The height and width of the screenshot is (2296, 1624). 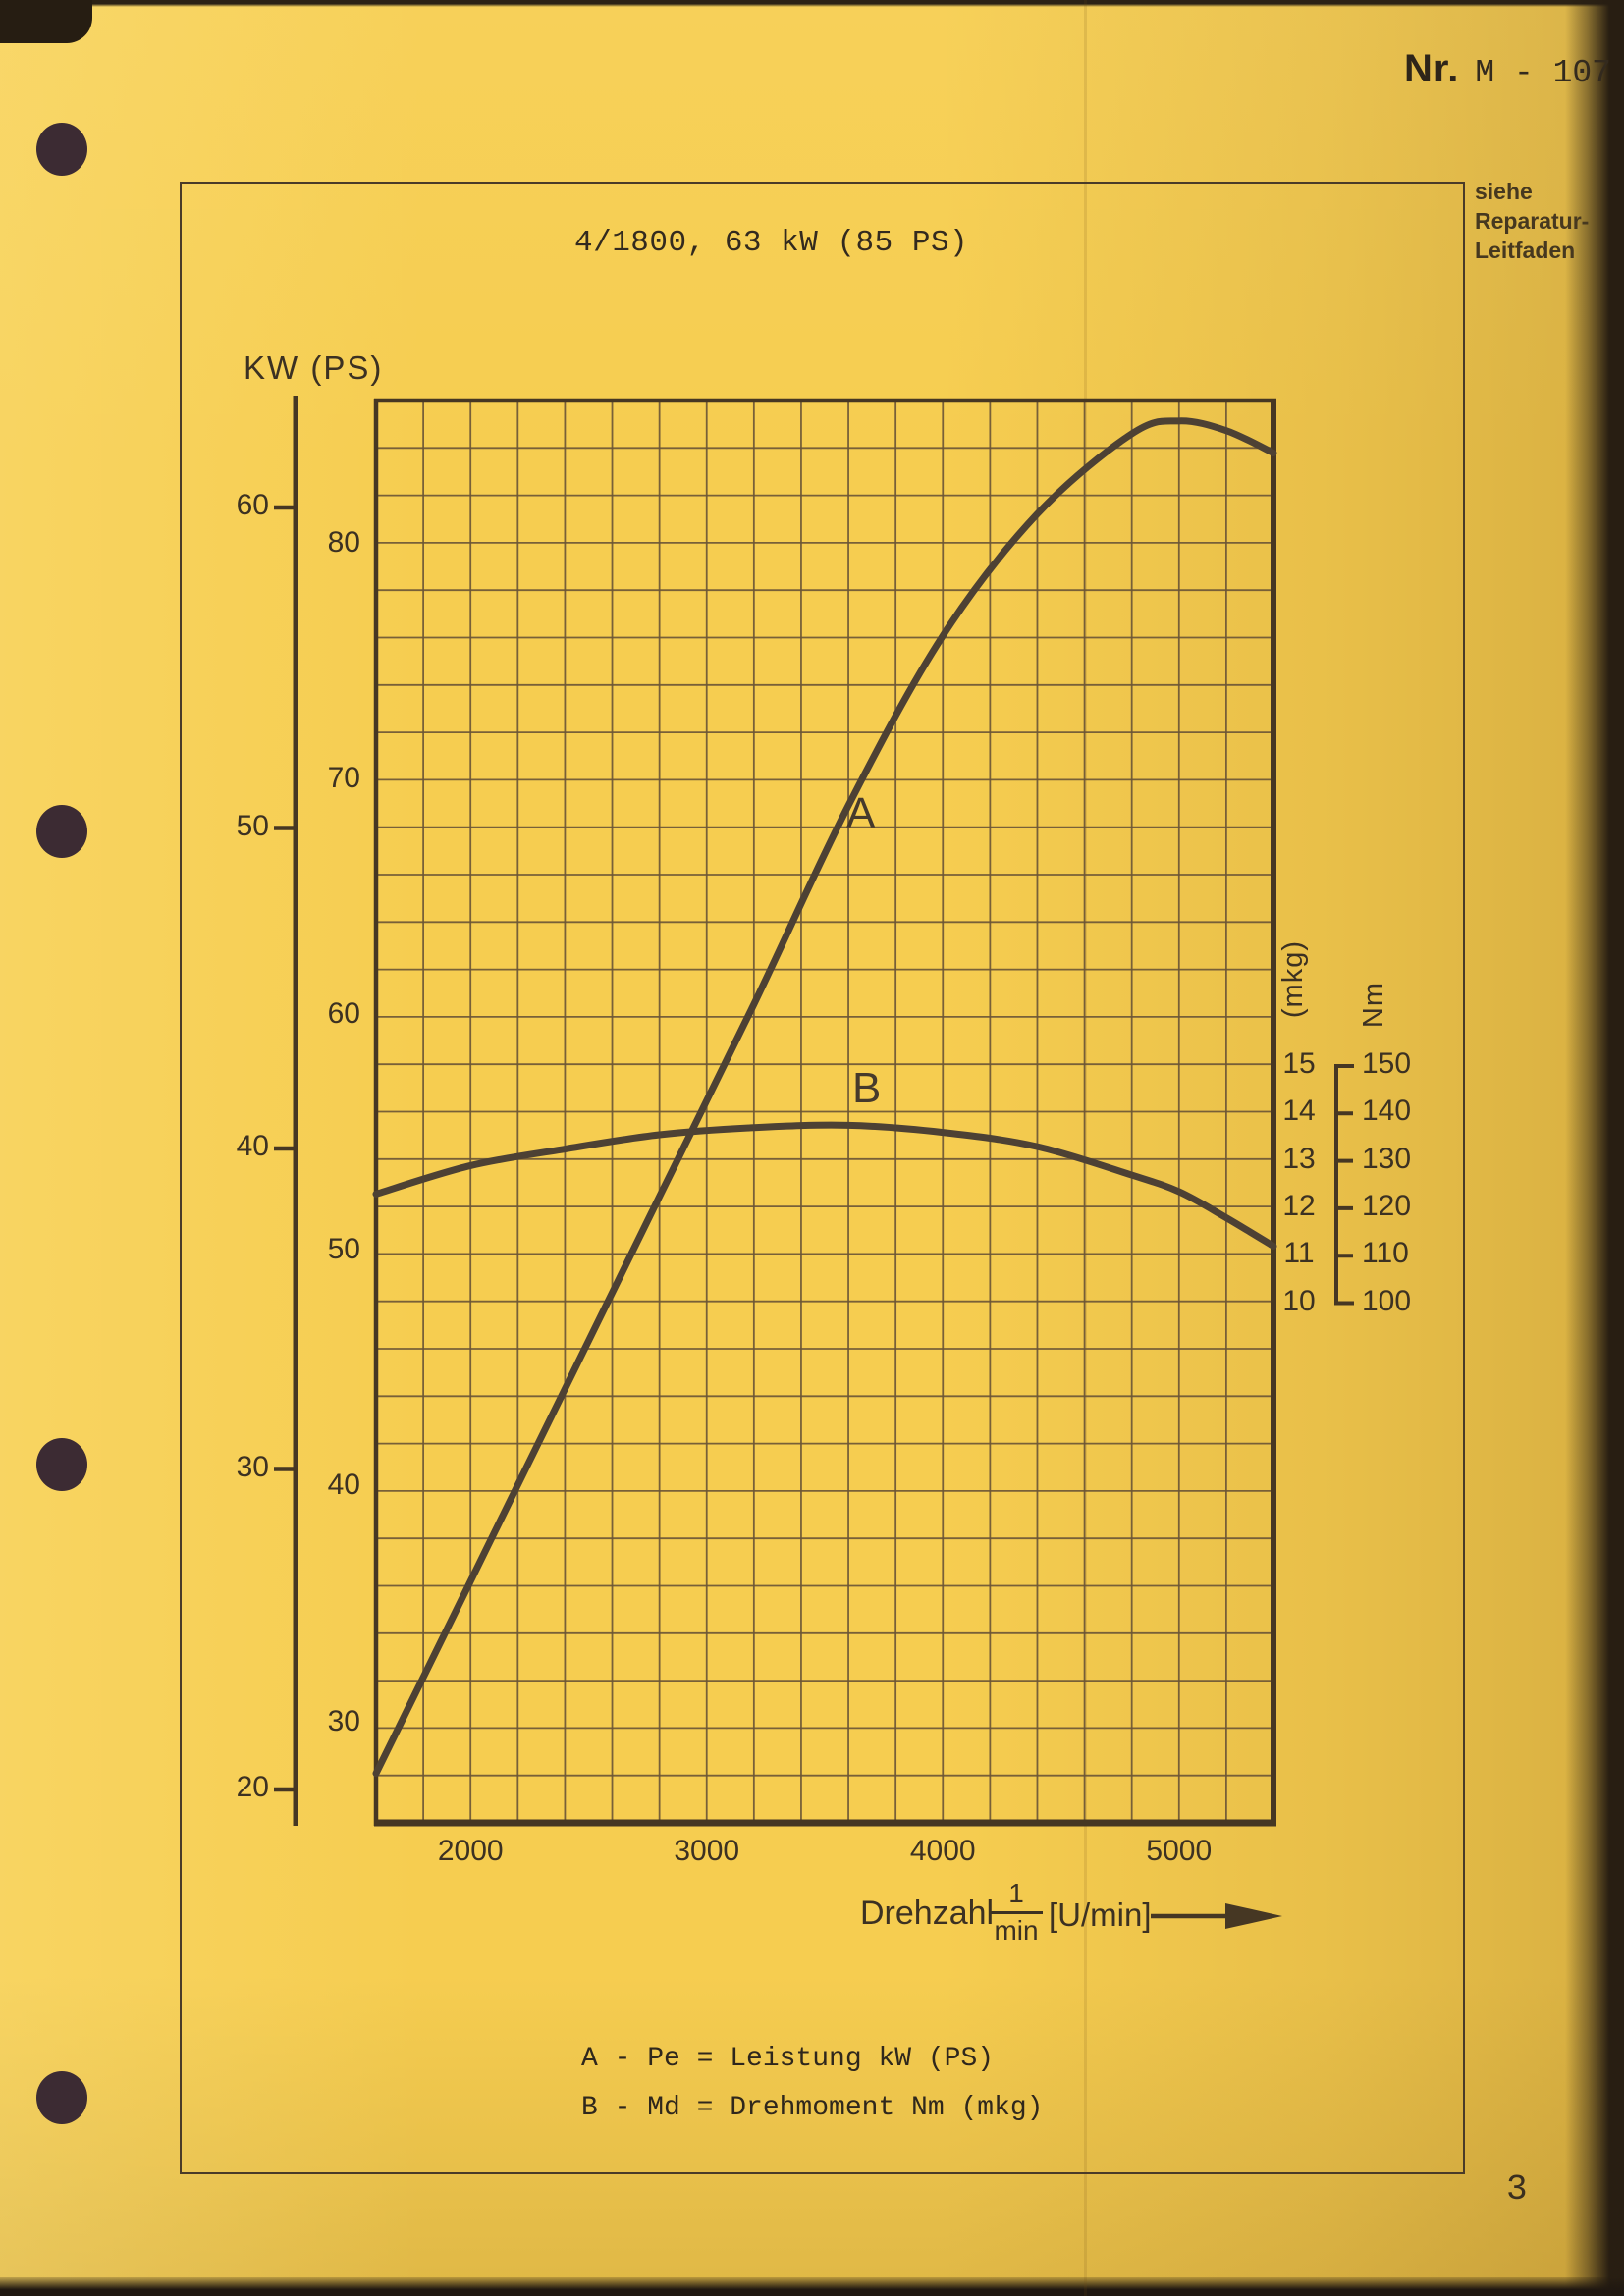 I want to click on kw-tick-label: 20, so click(x=252, y=1787).